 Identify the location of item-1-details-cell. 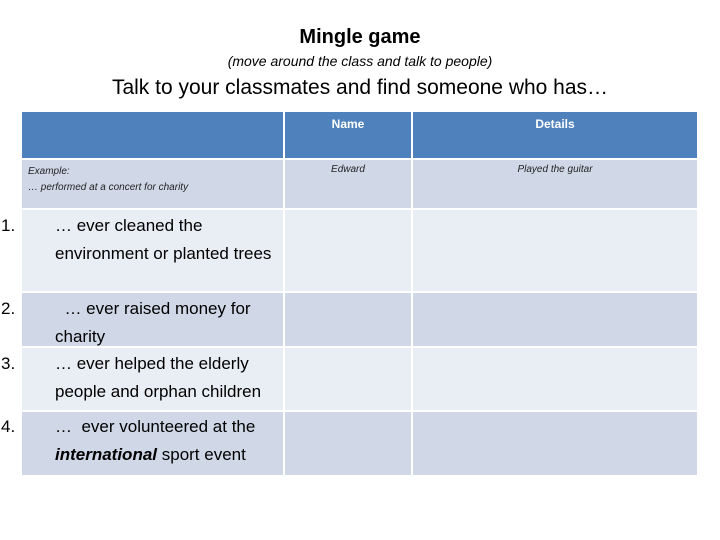
(555, 250).